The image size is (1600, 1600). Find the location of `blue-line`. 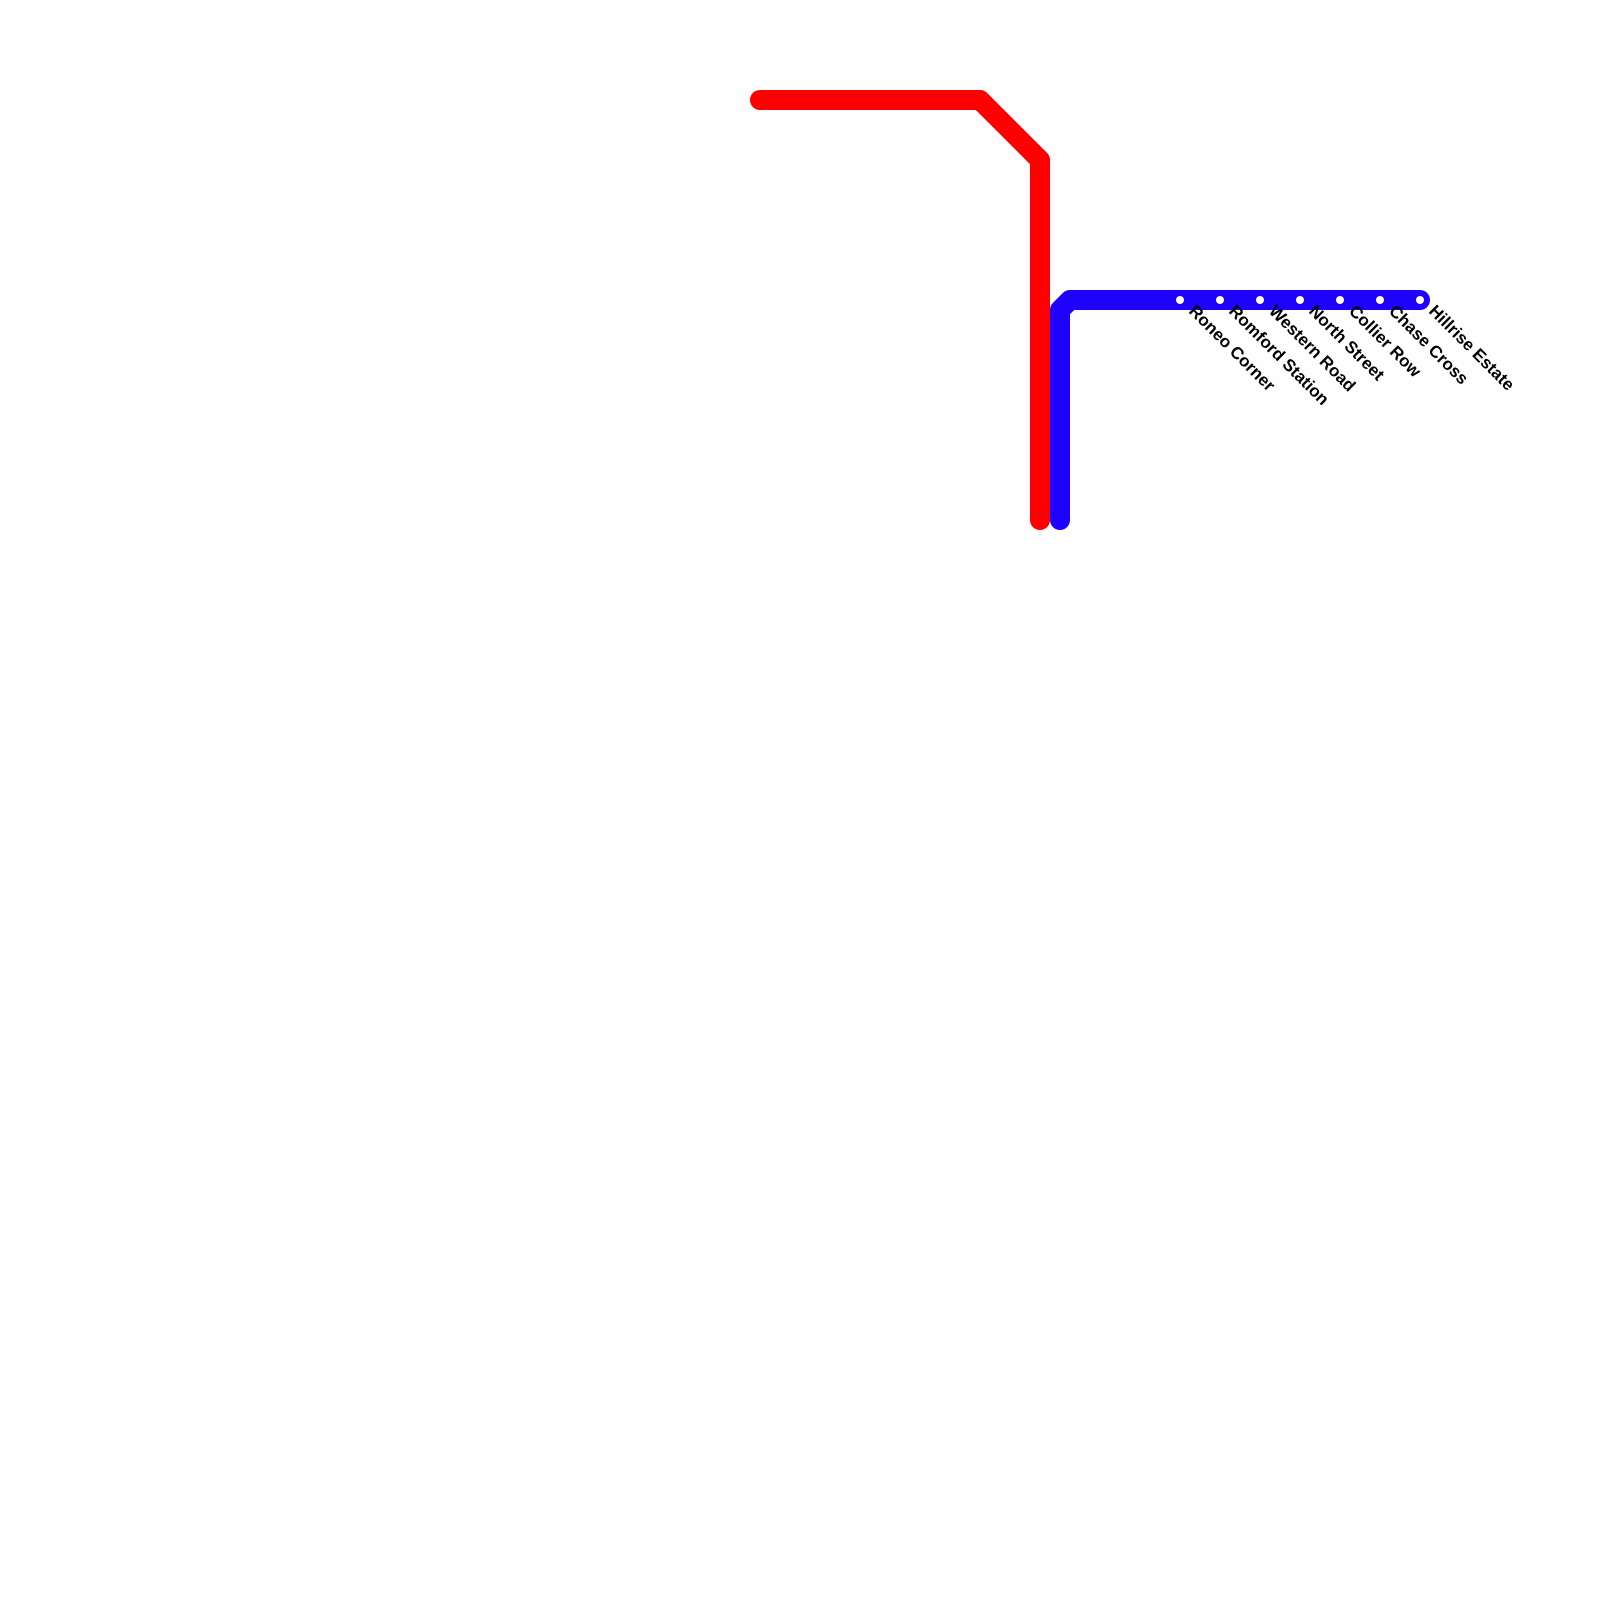

blue-line is located at coordinates (1240, 410).